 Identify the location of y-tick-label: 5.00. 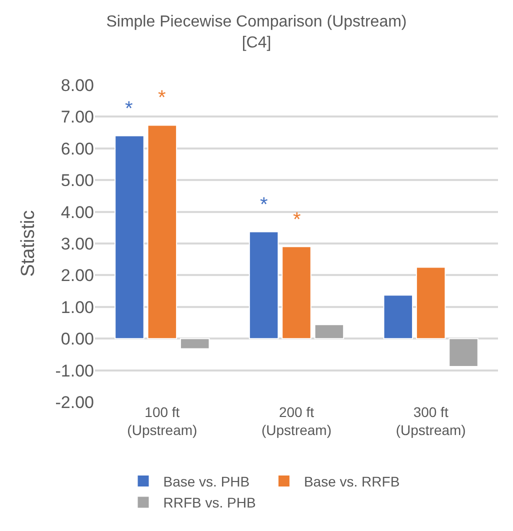
(77, 180).